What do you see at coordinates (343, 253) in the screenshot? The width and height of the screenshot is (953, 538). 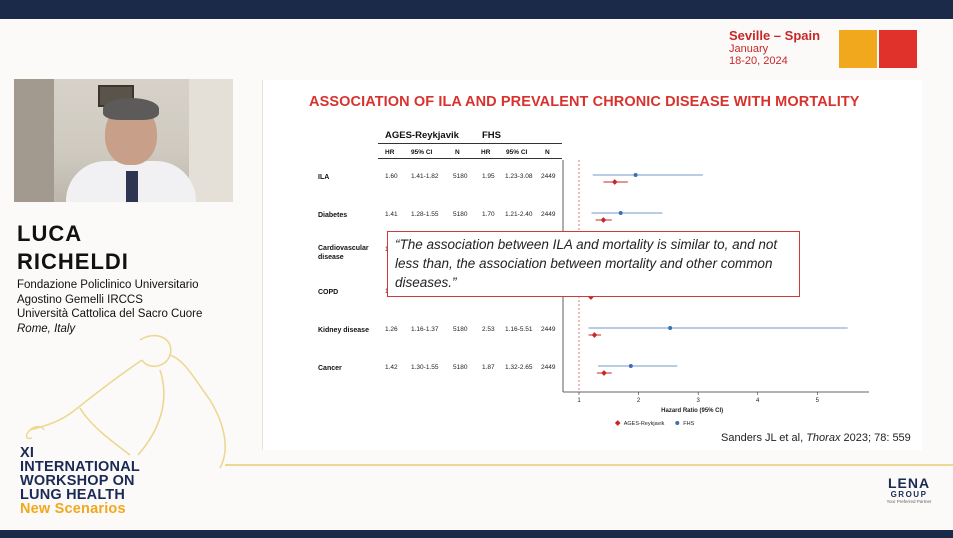 I see `row-label: Cardiovascular disease` at bounding box center [343, 253].